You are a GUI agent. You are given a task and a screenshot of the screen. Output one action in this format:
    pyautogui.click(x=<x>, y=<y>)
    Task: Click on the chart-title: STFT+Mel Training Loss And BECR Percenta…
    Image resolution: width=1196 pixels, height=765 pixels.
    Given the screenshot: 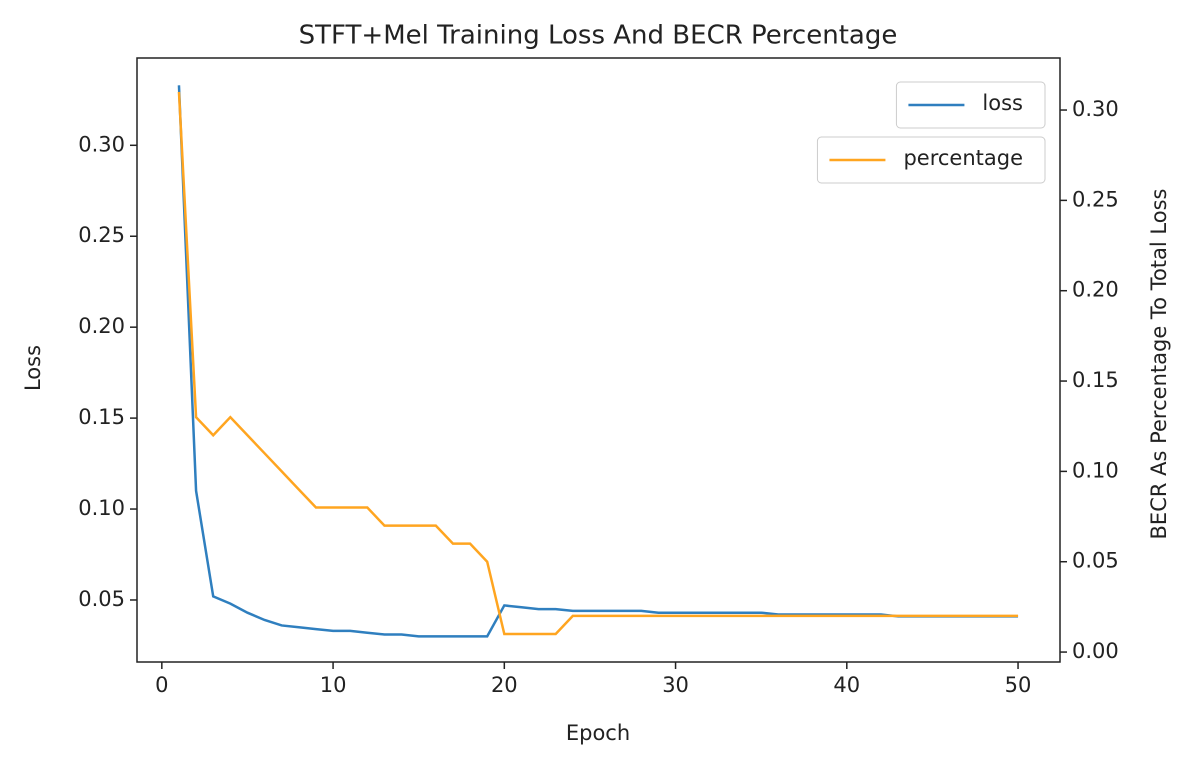 What is the action you would take?
    pyautogui.click(x=598, y=36)
    